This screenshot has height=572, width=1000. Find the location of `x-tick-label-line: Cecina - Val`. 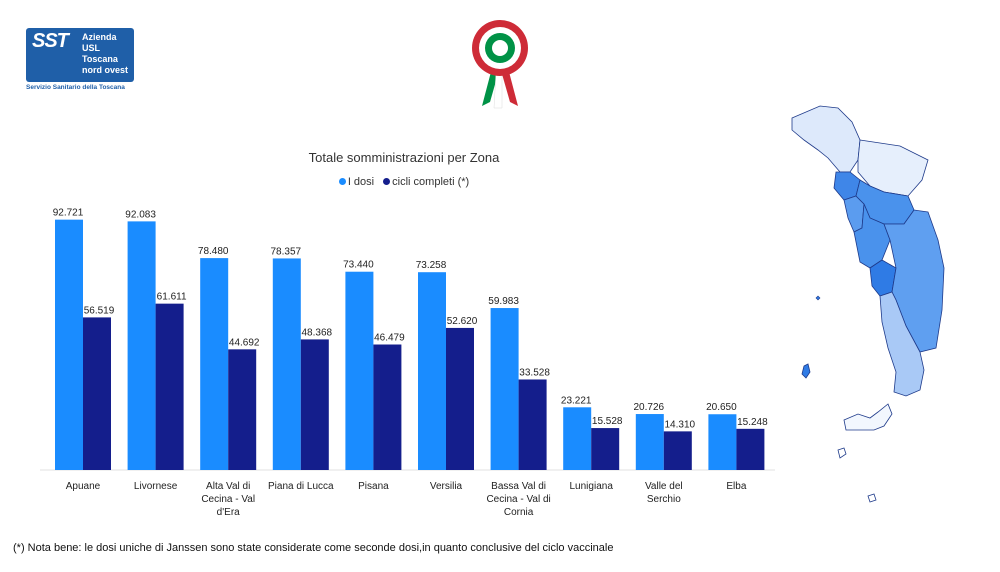

x-tick-label-line: Cecina - Val is located at coordinates (228, 499).